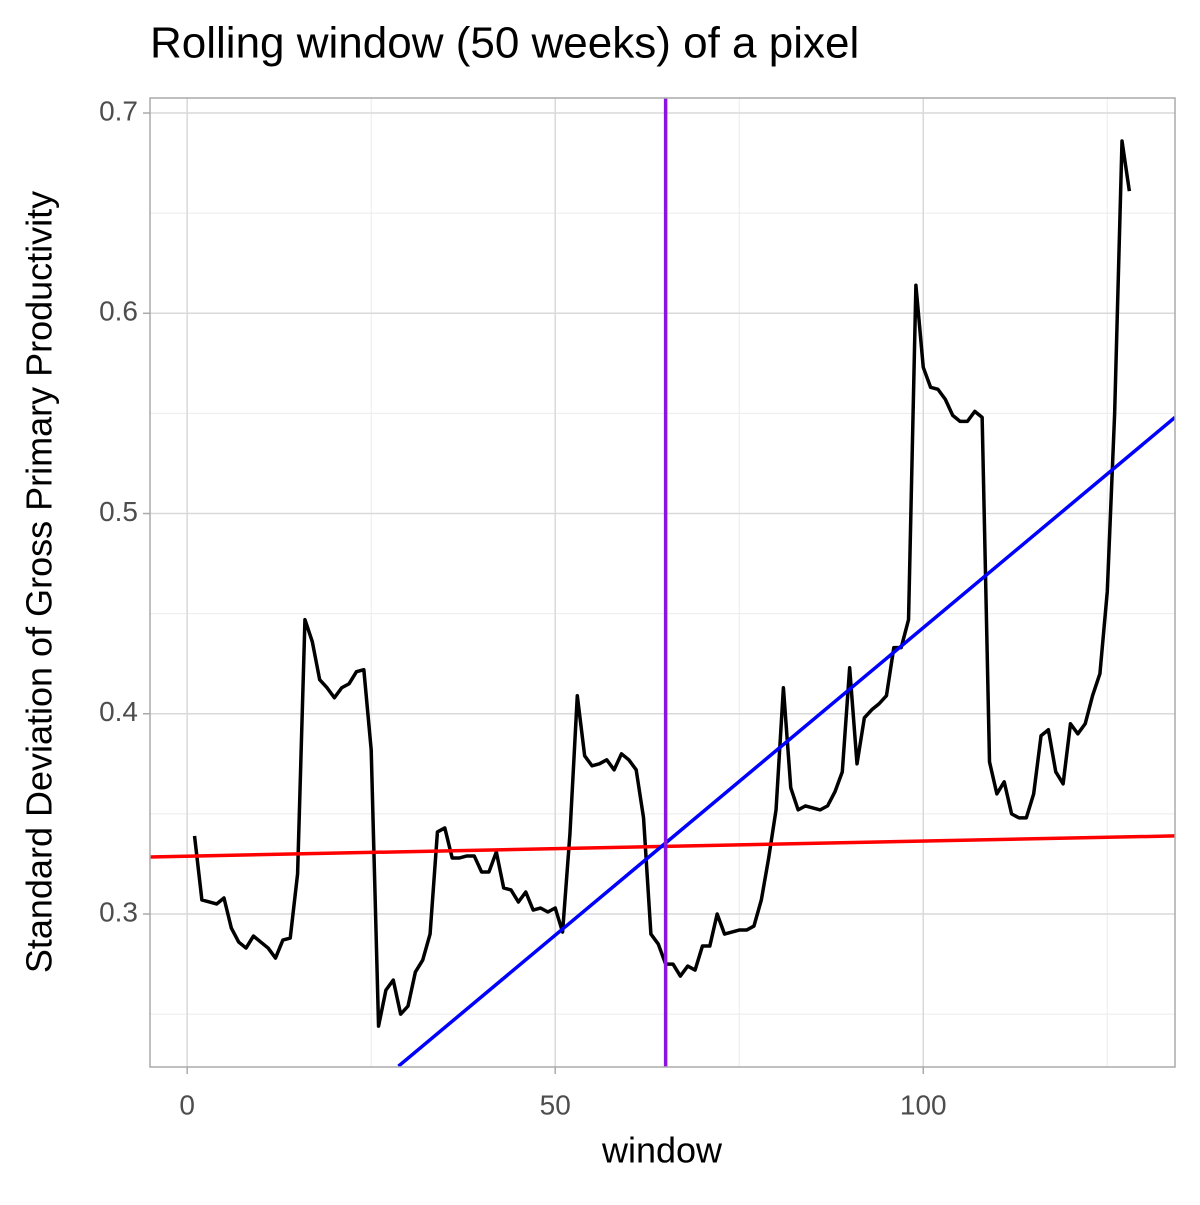  Describe the element at coordinates (118, 711) in the screenshot. I see `y-tick-label: 0.4` at that location.